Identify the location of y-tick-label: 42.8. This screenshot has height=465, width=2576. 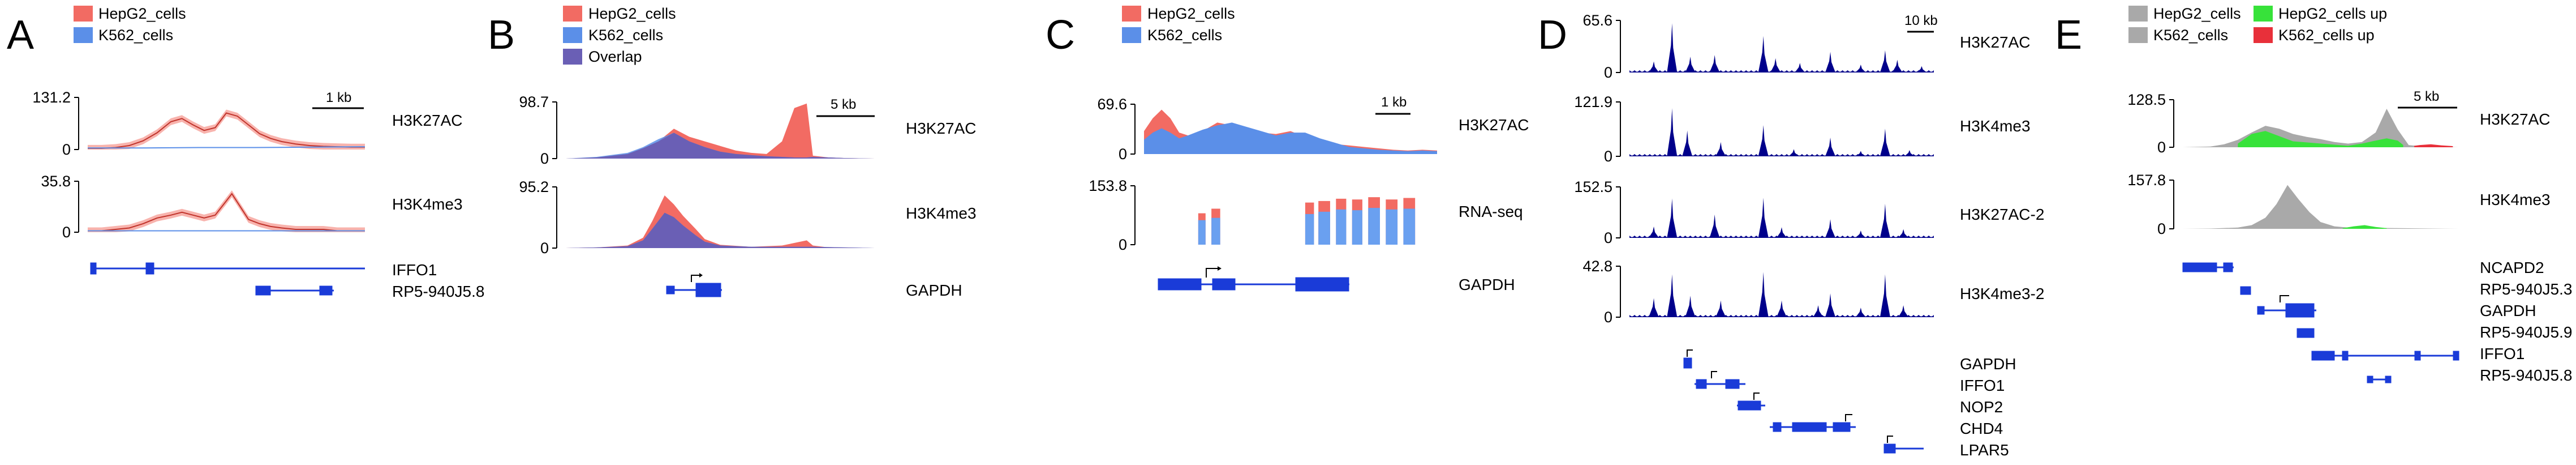
(1597, 266).